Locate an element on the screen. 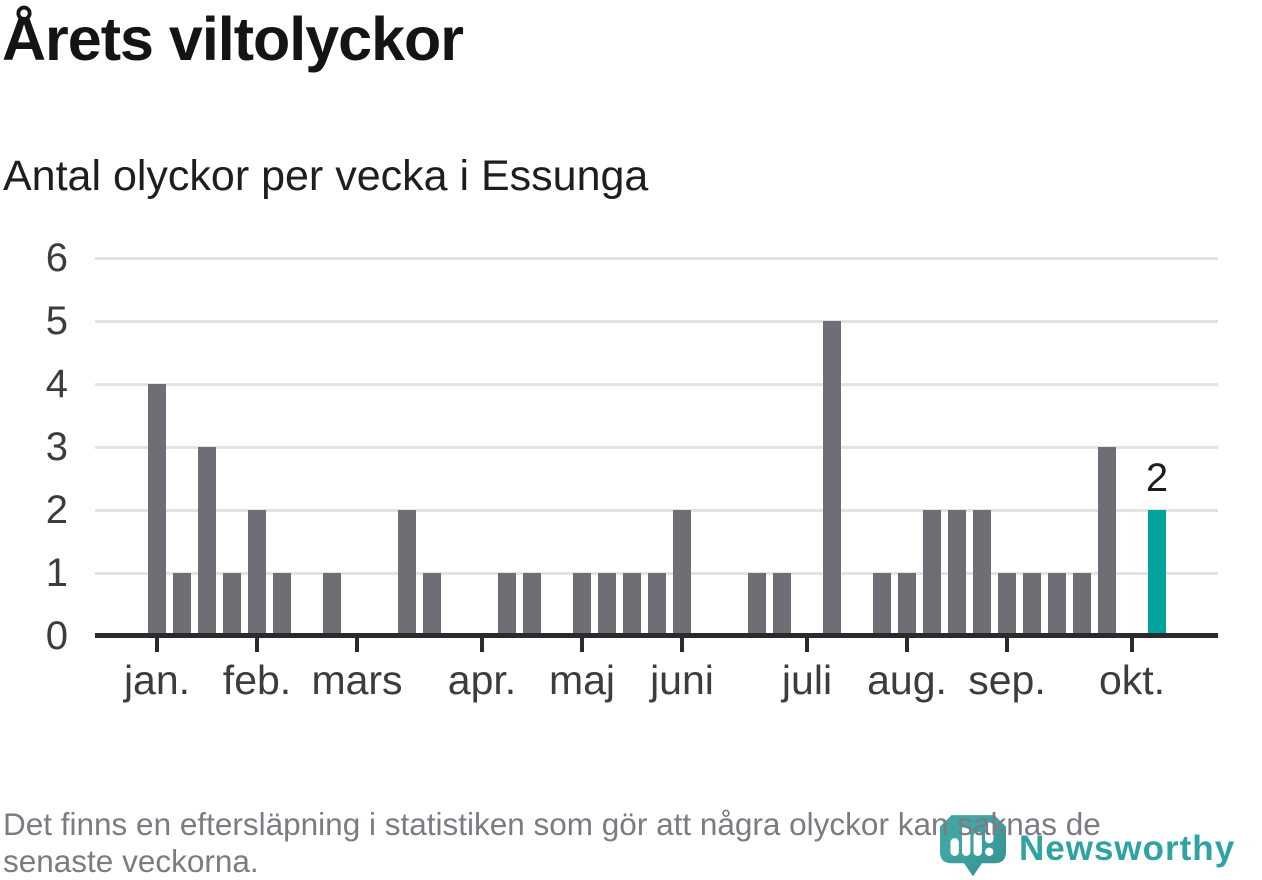  x-axis-label-juli: juli is located at coordinates (807, 680).